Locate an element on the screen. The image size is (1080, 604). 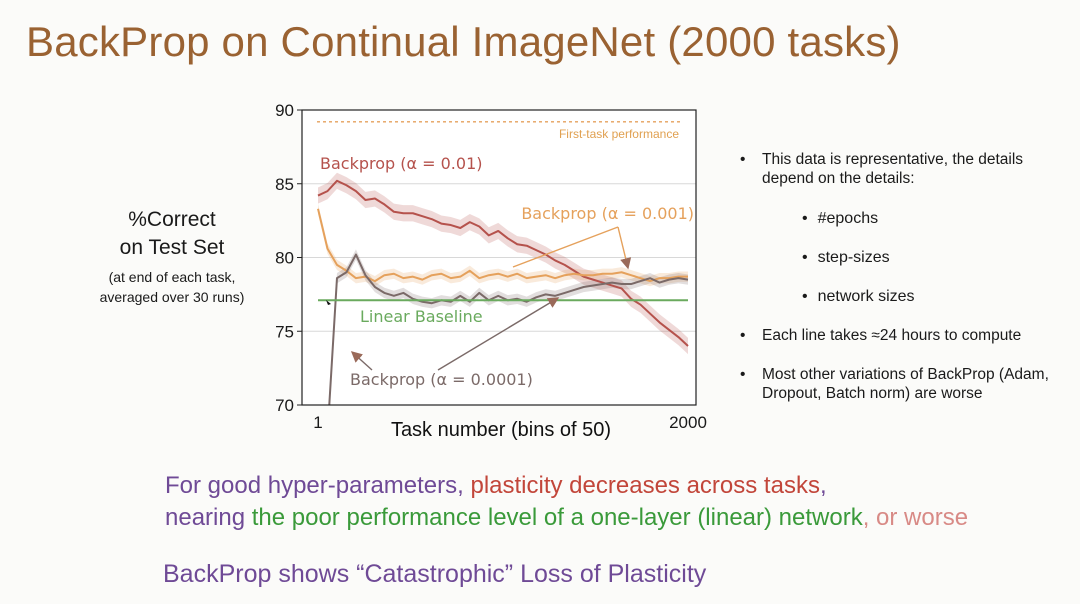
message-text: , or worse is located at coordinates (915, 517).